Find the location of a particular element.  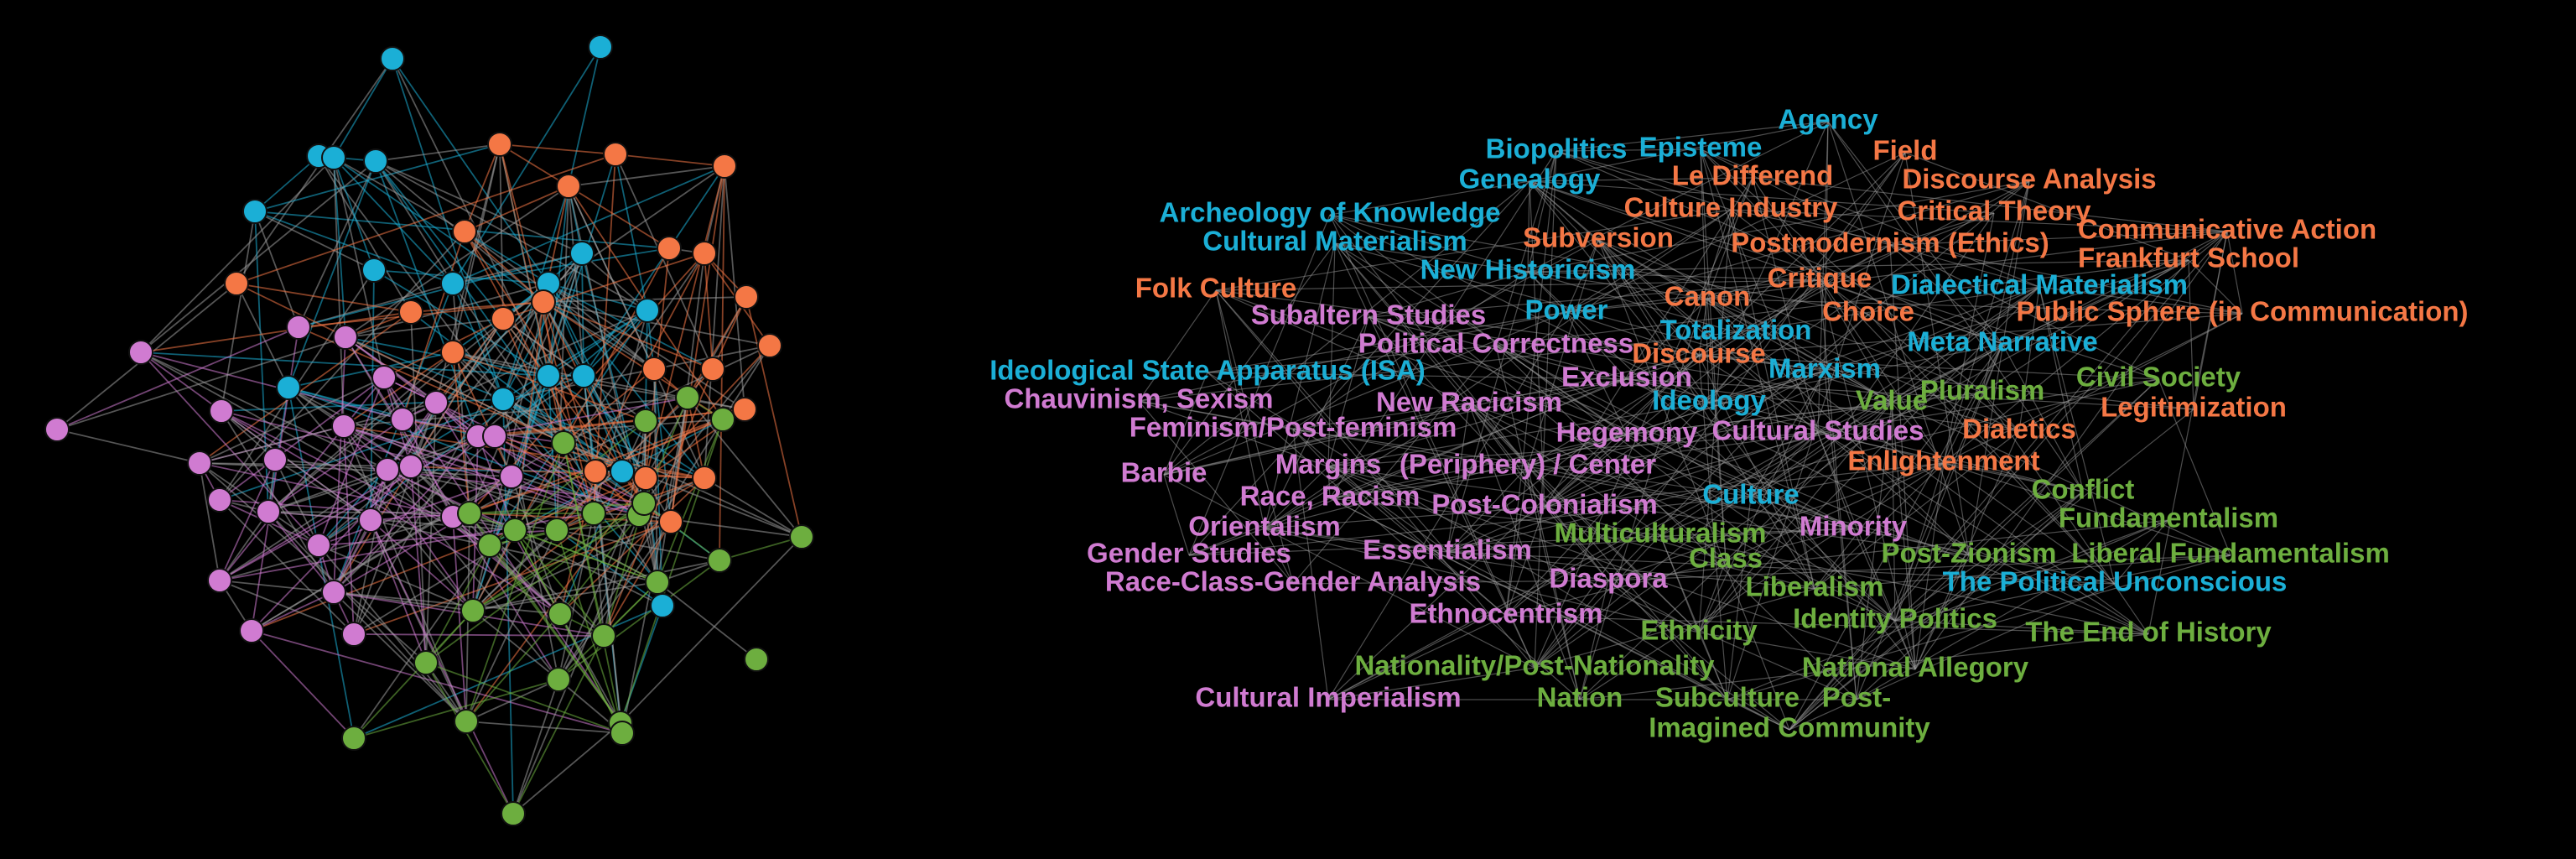

term-public-sphere: Public Sphere (in Communication) is located at coordinates (2242, 311).